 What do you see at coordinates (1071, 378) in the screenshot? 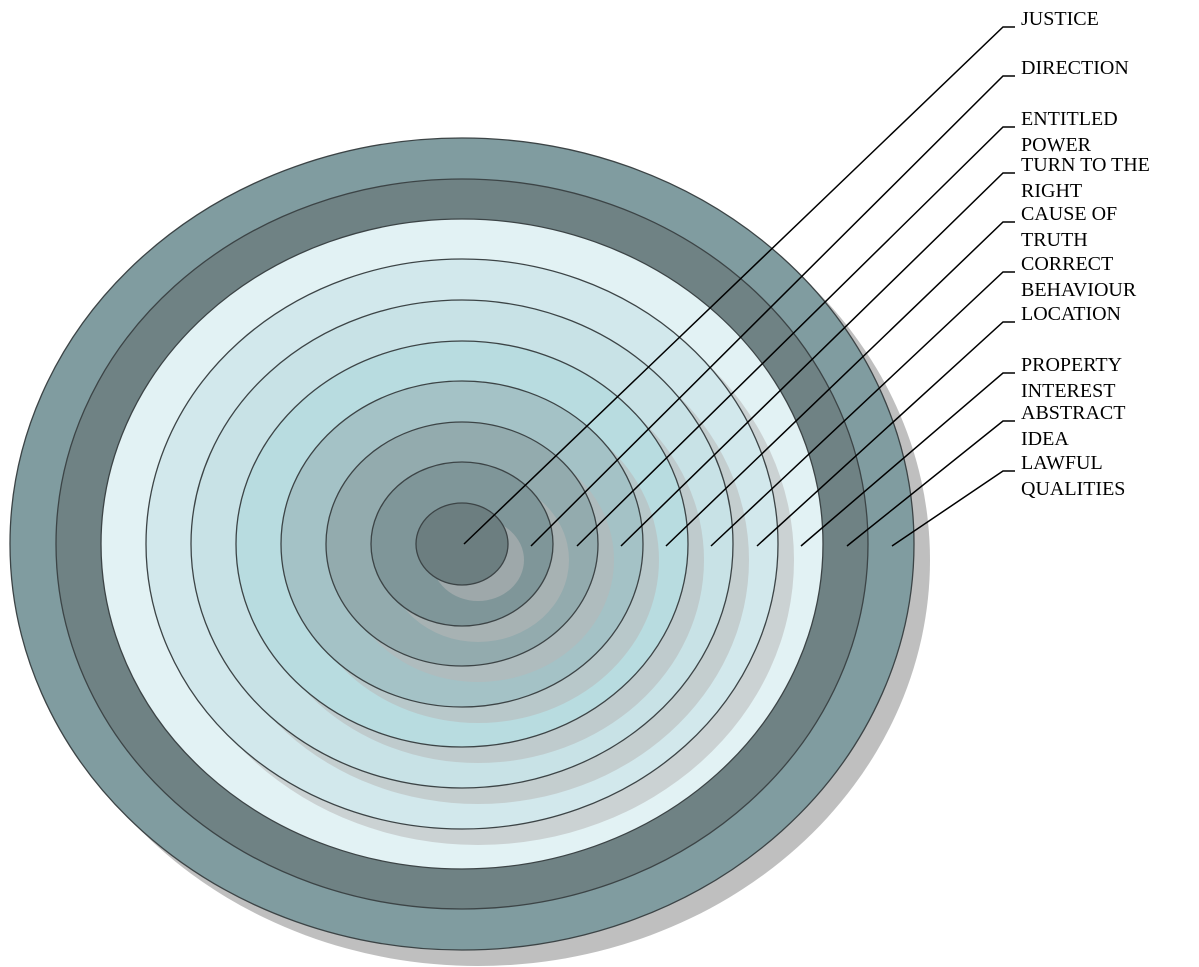
I see `ring-label: PROPERTY INTEREST` at bounding box center [1071, 378].